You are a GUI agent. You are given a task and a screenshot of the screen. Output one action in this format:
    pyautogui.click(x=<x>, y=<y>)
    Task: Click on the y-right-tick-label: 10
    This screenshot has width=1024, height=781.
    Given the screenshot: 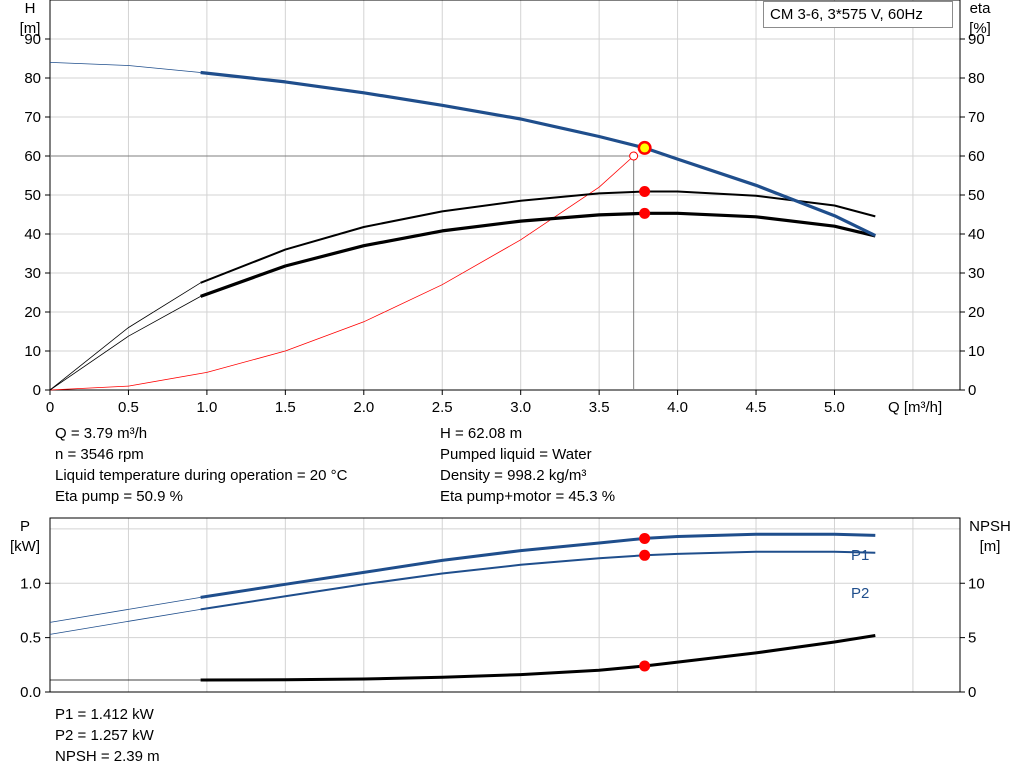 What is the action you would take?
    pyautogui.click(x=976, y=351)
    